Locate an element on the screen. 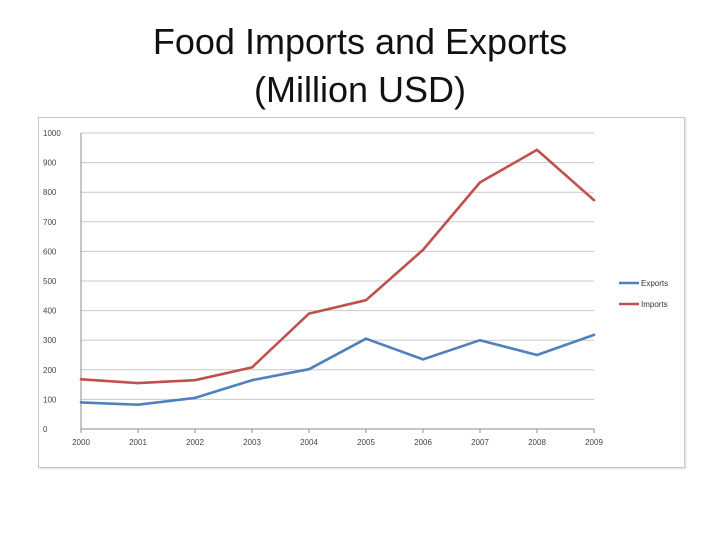  data-point-exports-2006 is located at coordinates (423, 359).